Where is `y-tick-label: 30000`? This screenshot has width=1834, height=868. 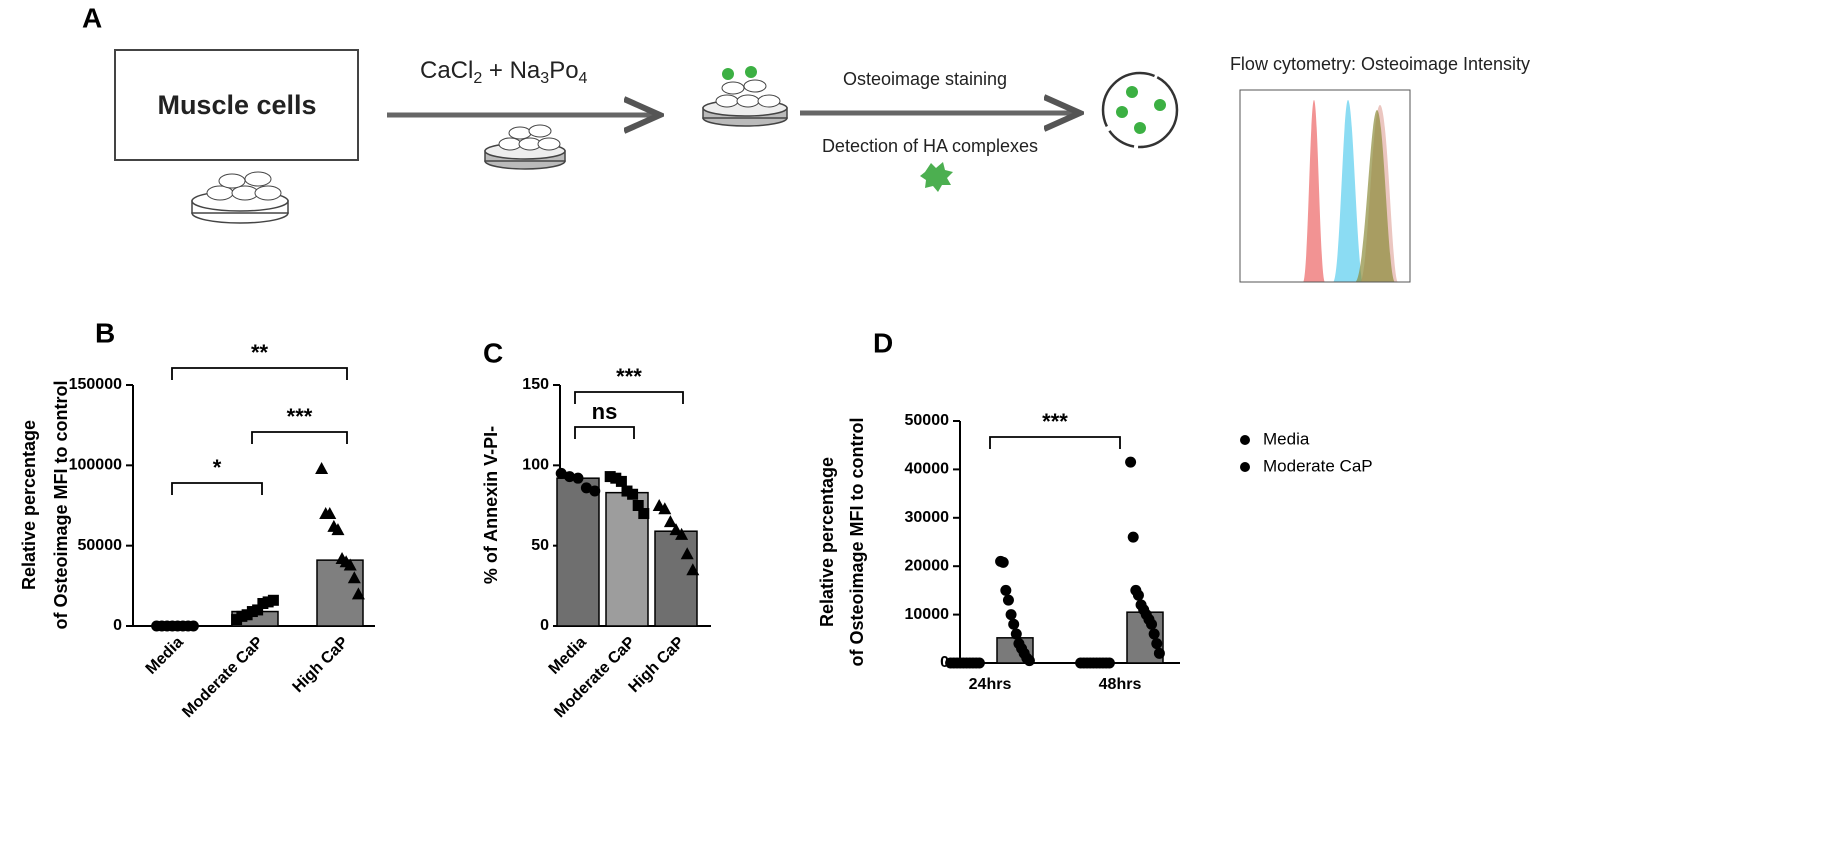 y-tick-label: 30000 is located at coordinates (927, 517).